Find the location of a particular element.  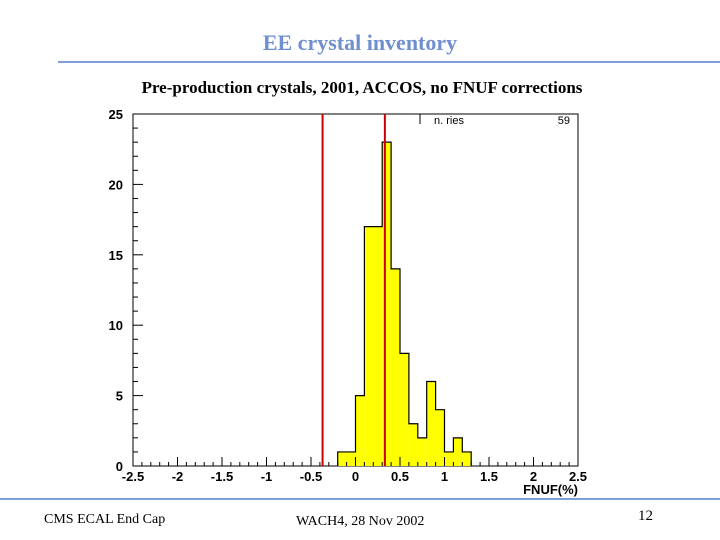

footer-divider is located at coordinates (360, 499).